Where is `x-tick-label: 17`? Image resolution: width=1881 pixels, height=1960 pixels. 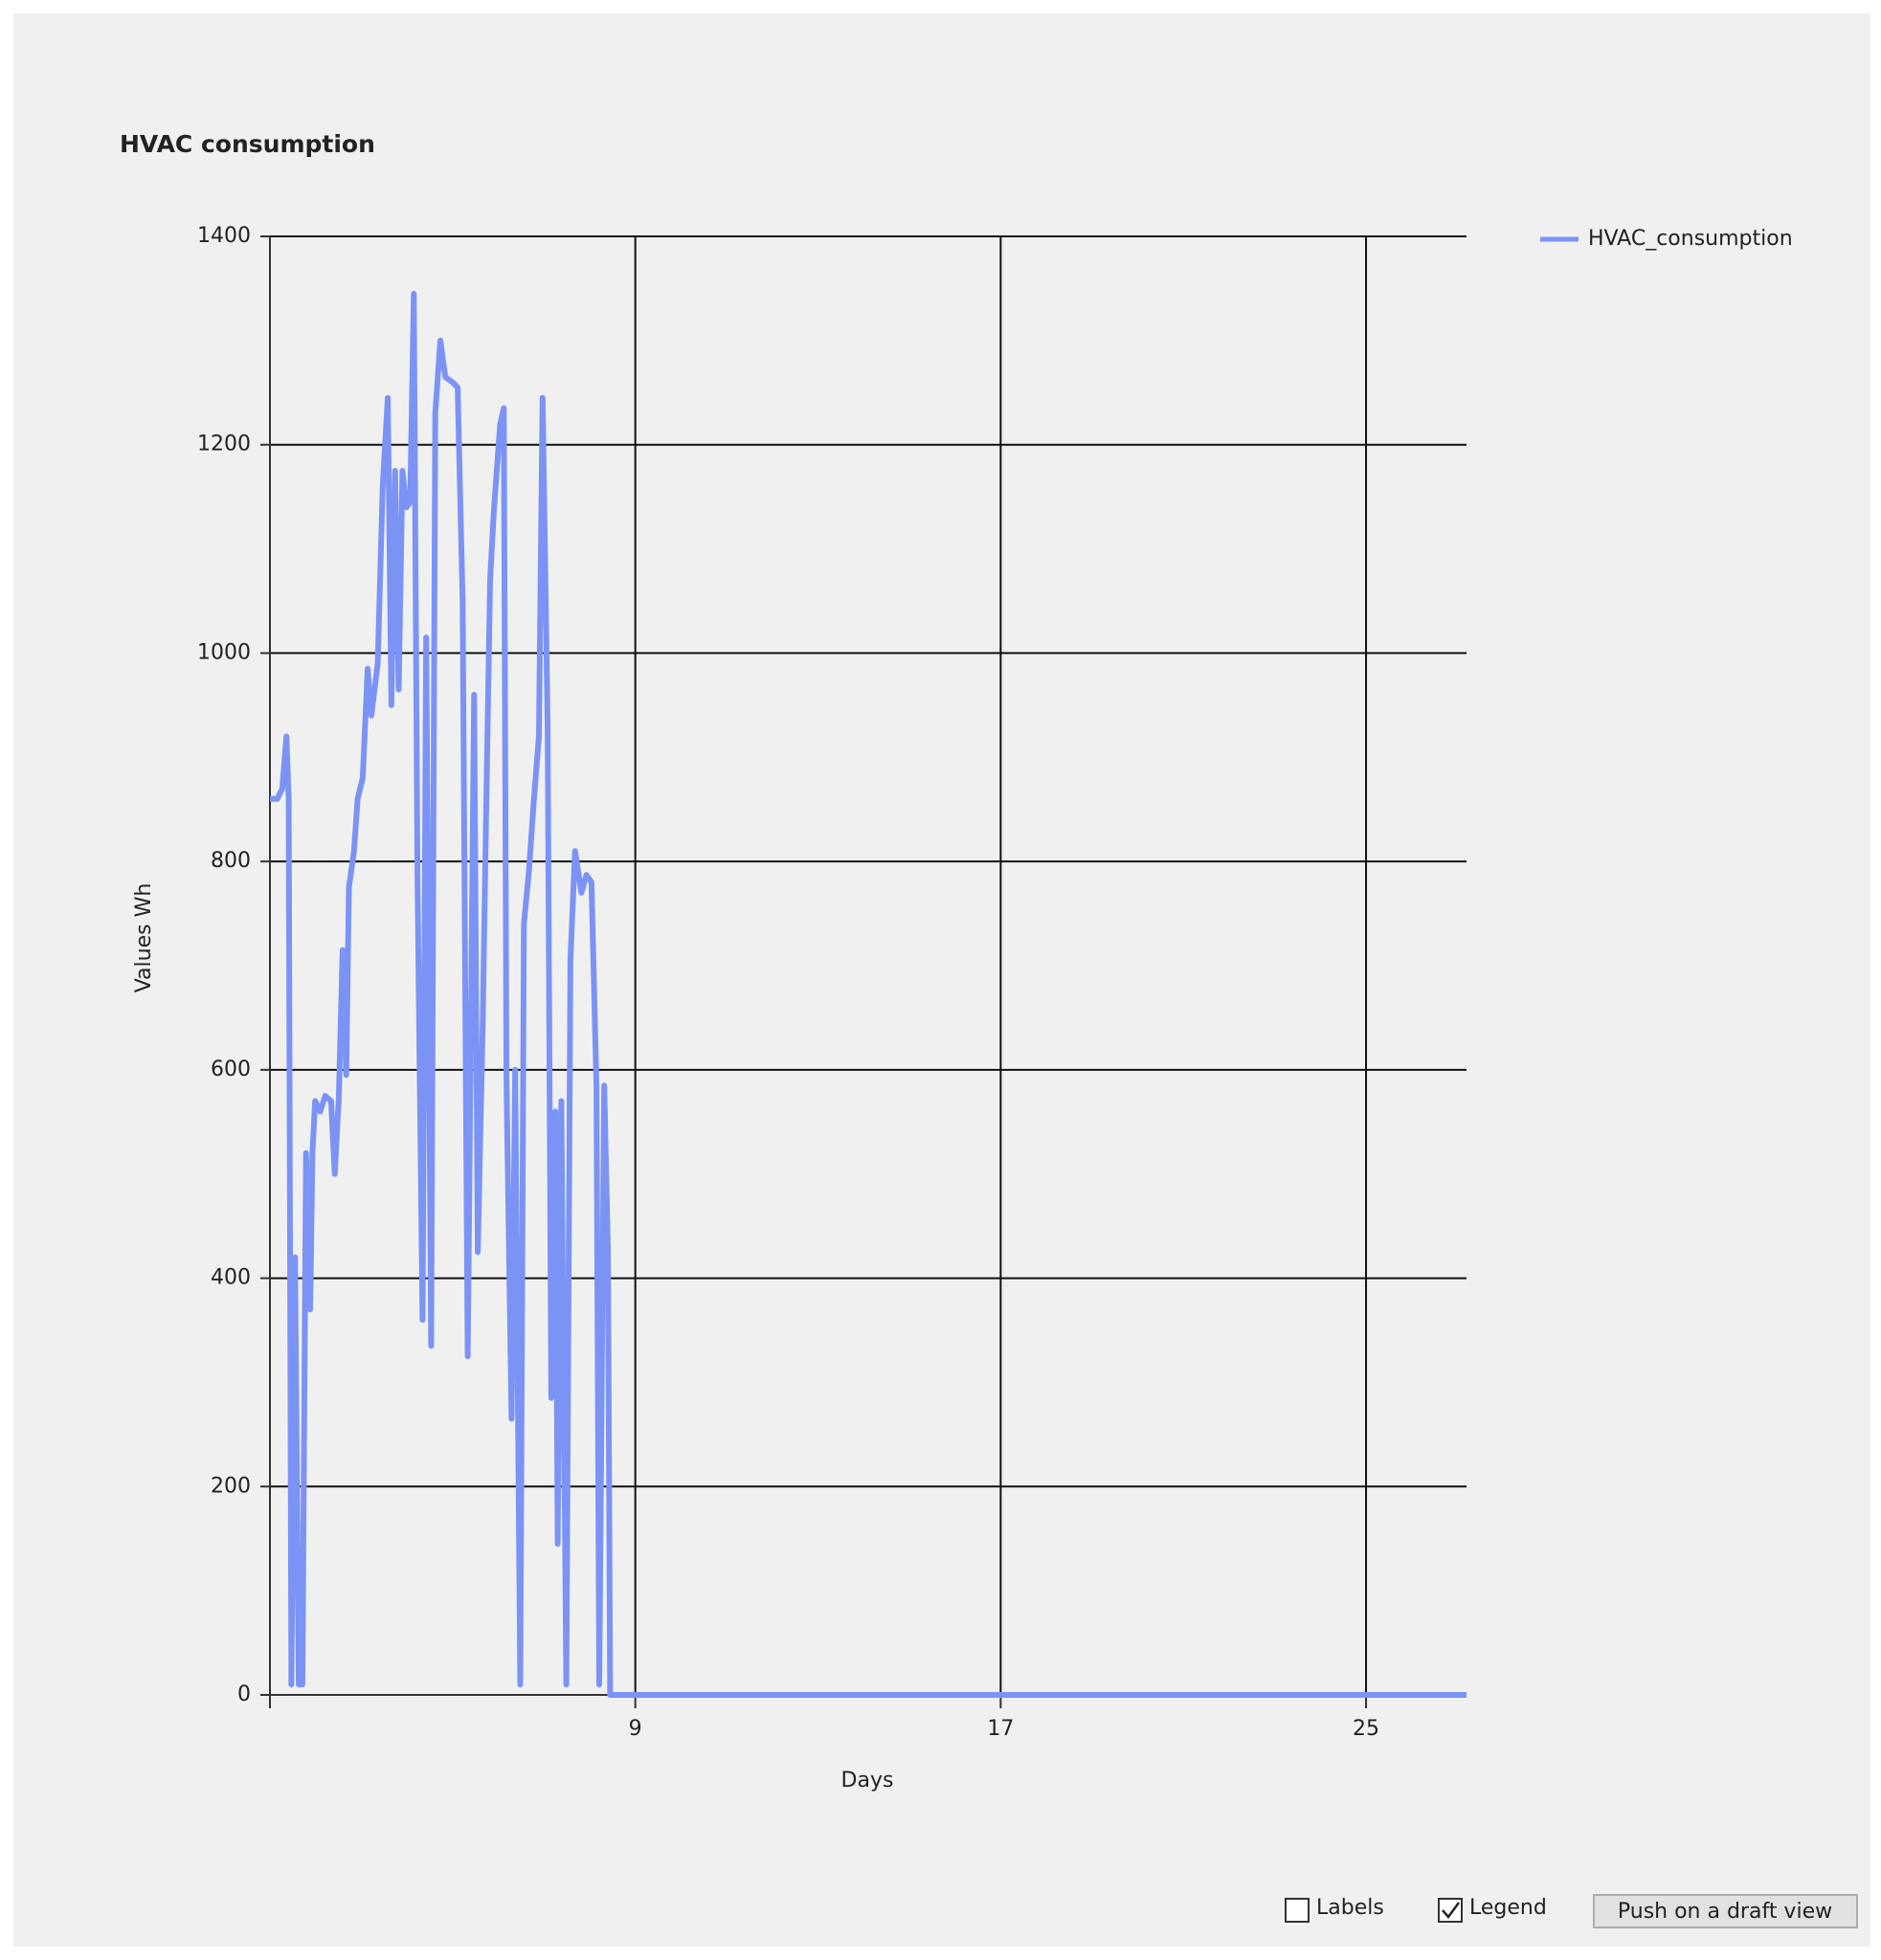 x-tick-label: 17 is located at coordinates (1000, 1729).